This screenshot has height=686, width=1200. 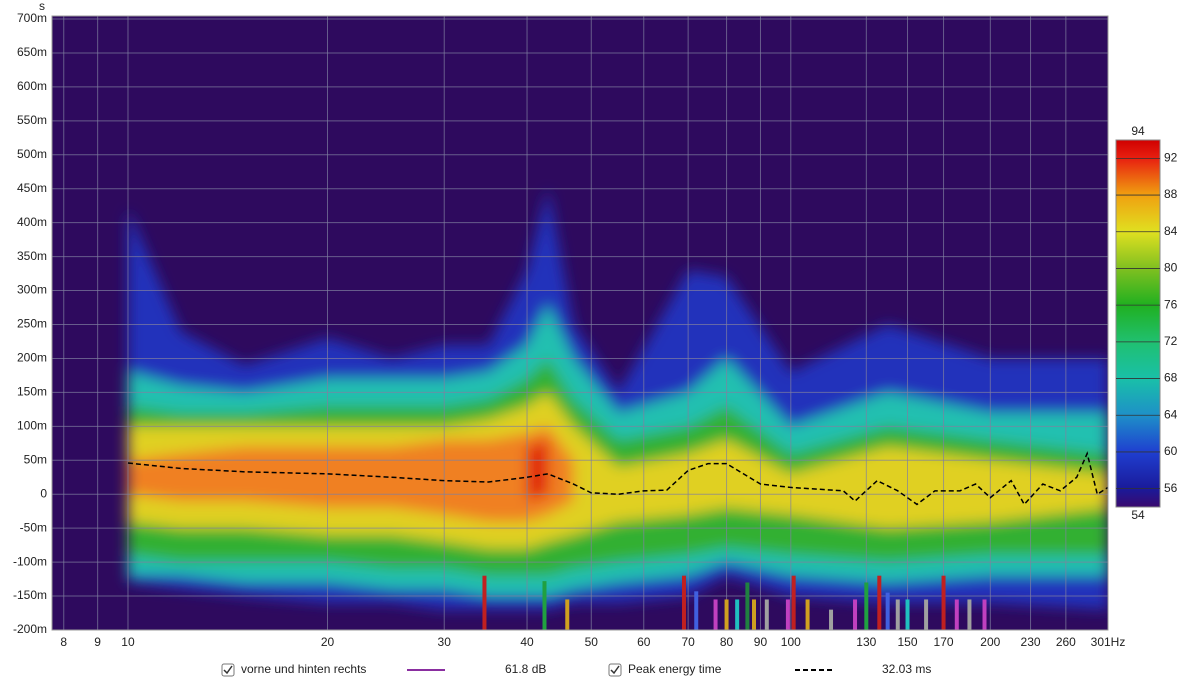 I want to click on y-tick-label: 300m, so click(x=32, y=290).